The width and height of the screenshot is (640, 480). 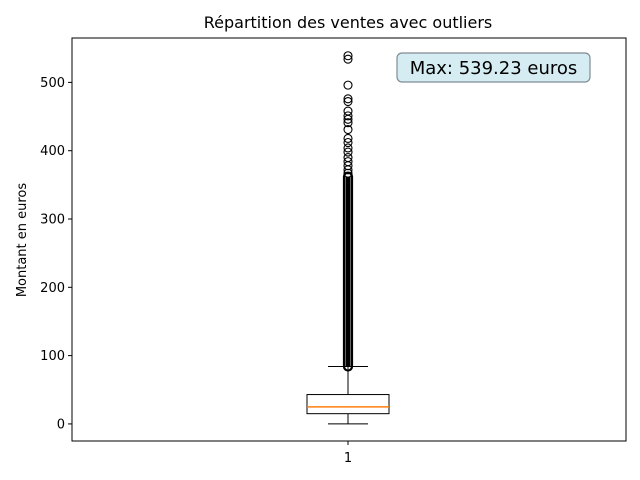 I want to click on y-tick-label: 500, so click(x=52, y=83).